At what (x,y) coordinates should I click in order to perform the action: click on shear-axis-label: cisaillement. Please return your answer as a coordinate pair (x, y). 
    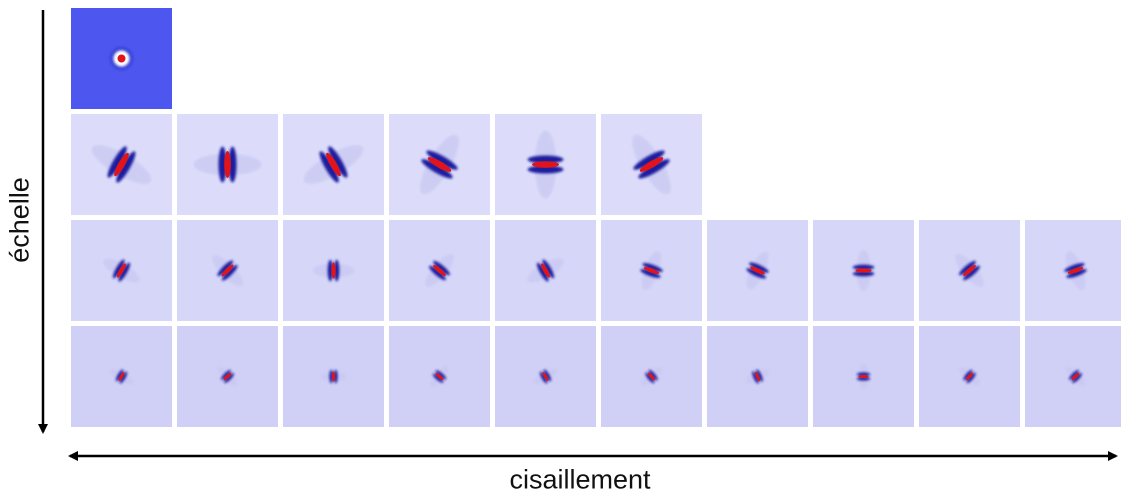
    Looking at the image, I should click on (580, 479).